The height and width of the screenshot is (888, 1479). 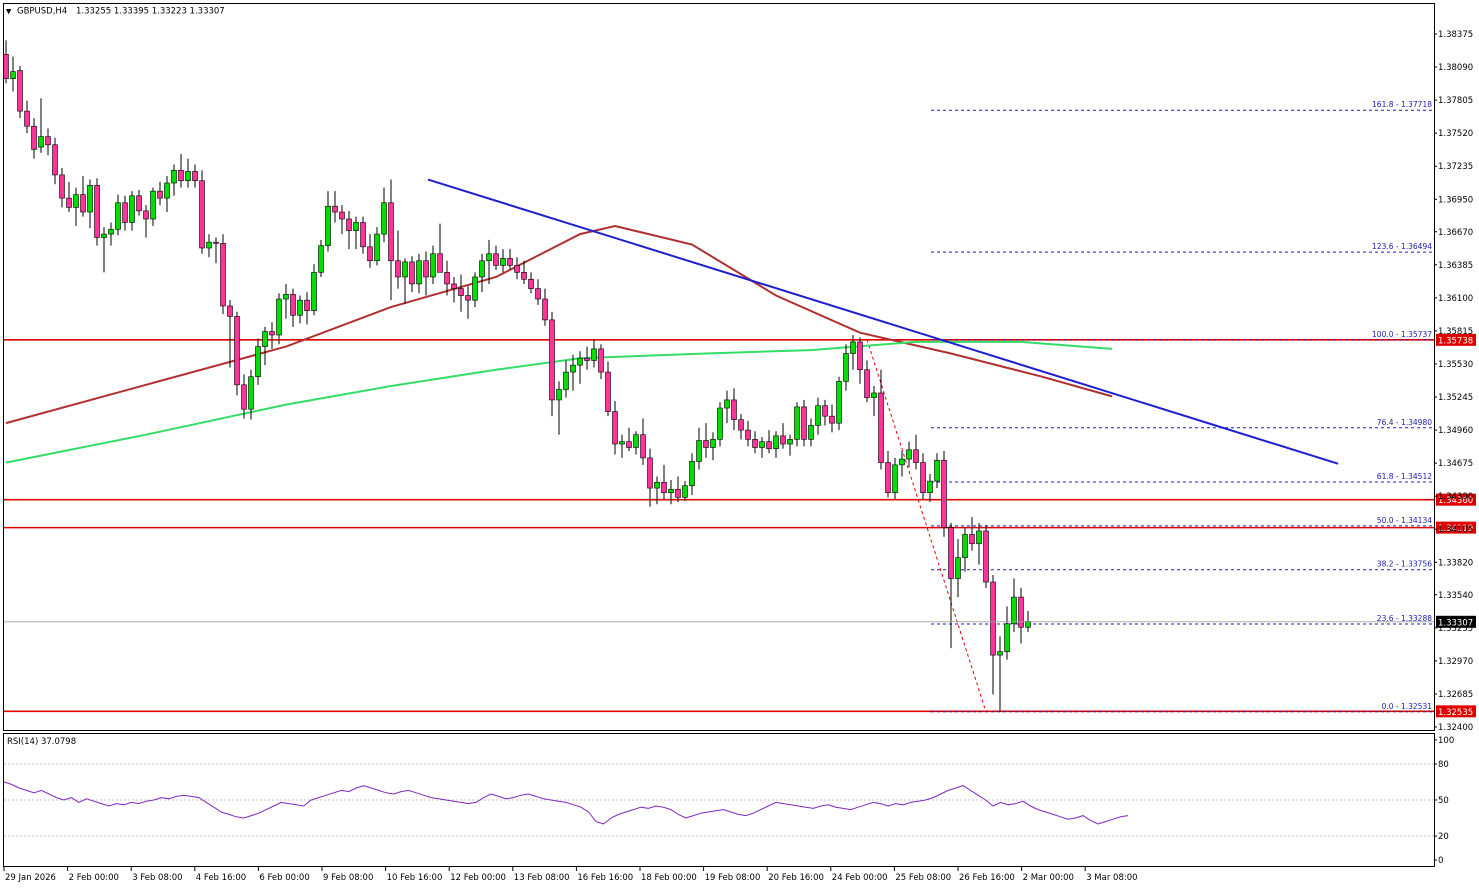 What do you see at coordinates (1455, 695) in the screenshot?
I see `price-axis-label: 1.32685` at bounding box center [1455, 695].